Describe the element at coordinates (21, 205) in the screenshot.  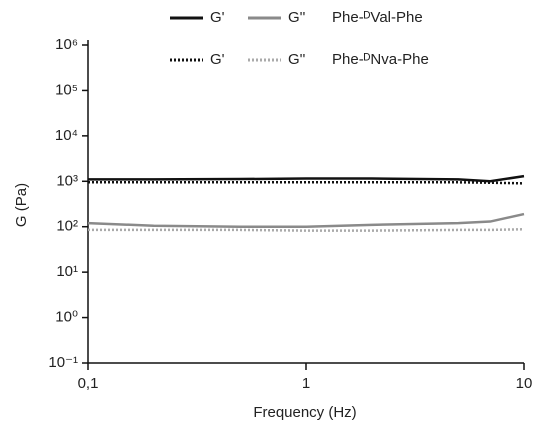
I see `y-axis-title: G (Pa)` at that location.